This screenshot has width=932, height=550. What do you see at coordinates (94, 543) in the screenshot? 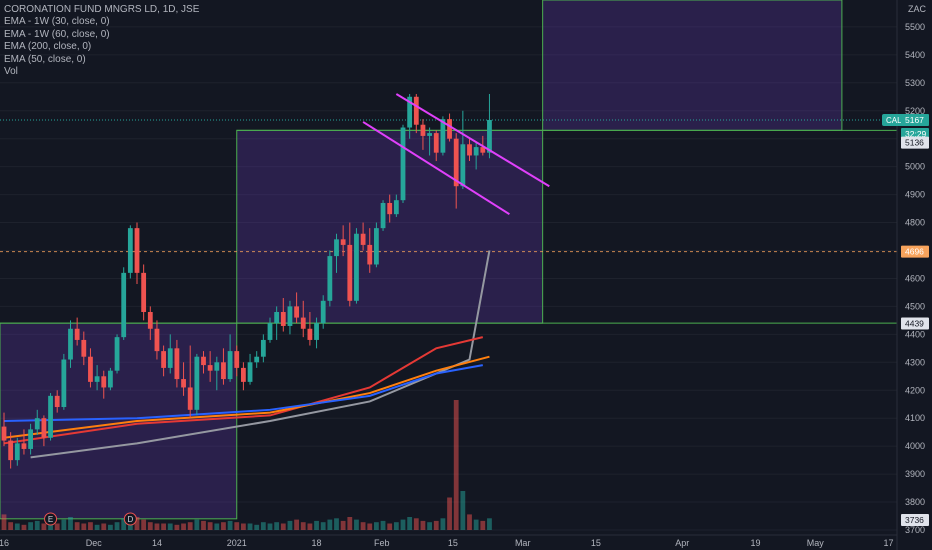
I see `time-tick-label: Dec` at bounding box center [94, 543].